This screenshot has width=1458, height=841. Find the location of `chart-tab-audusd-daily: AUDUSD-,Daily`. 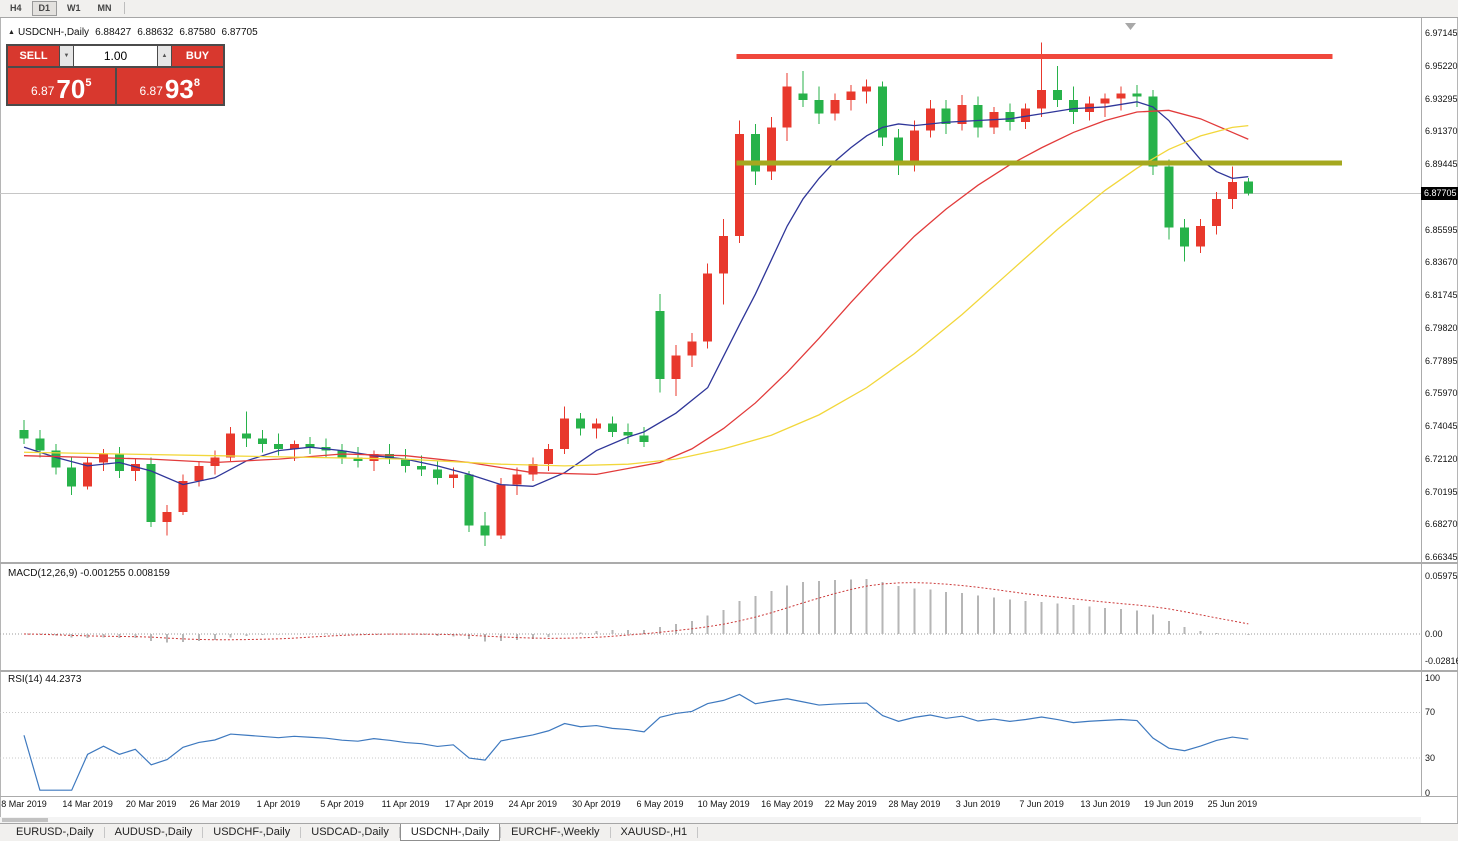

chart-tab-audusd-daily: AUDUSD-,Daily is located at coordinates (153, 832).